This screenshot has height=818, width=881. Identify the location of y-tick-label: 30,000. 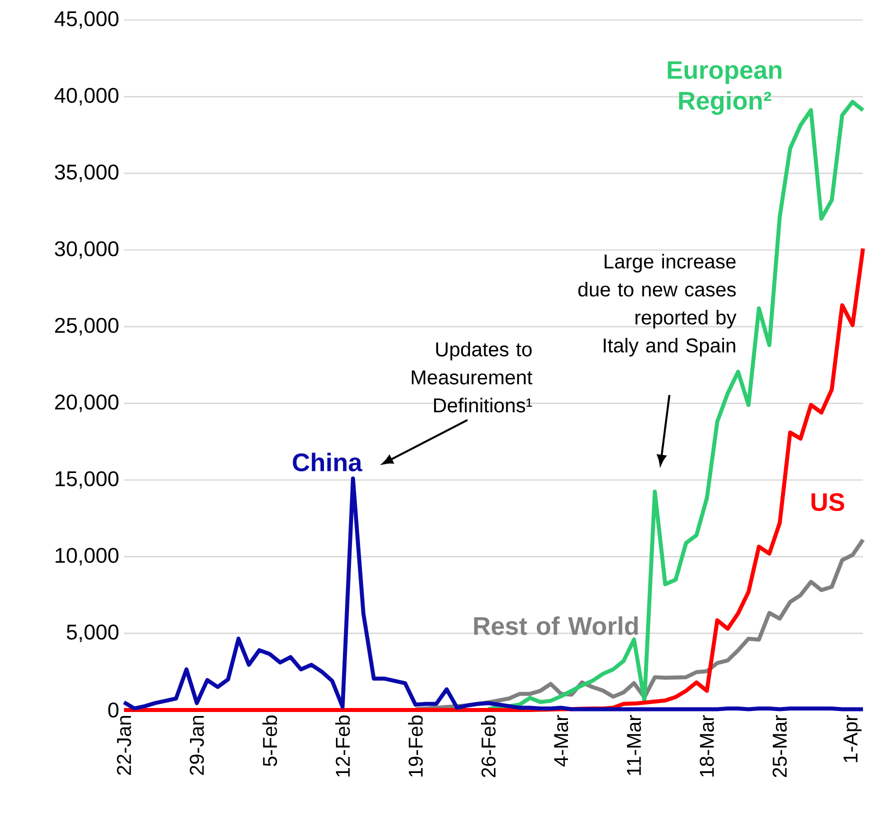
(86, 250).